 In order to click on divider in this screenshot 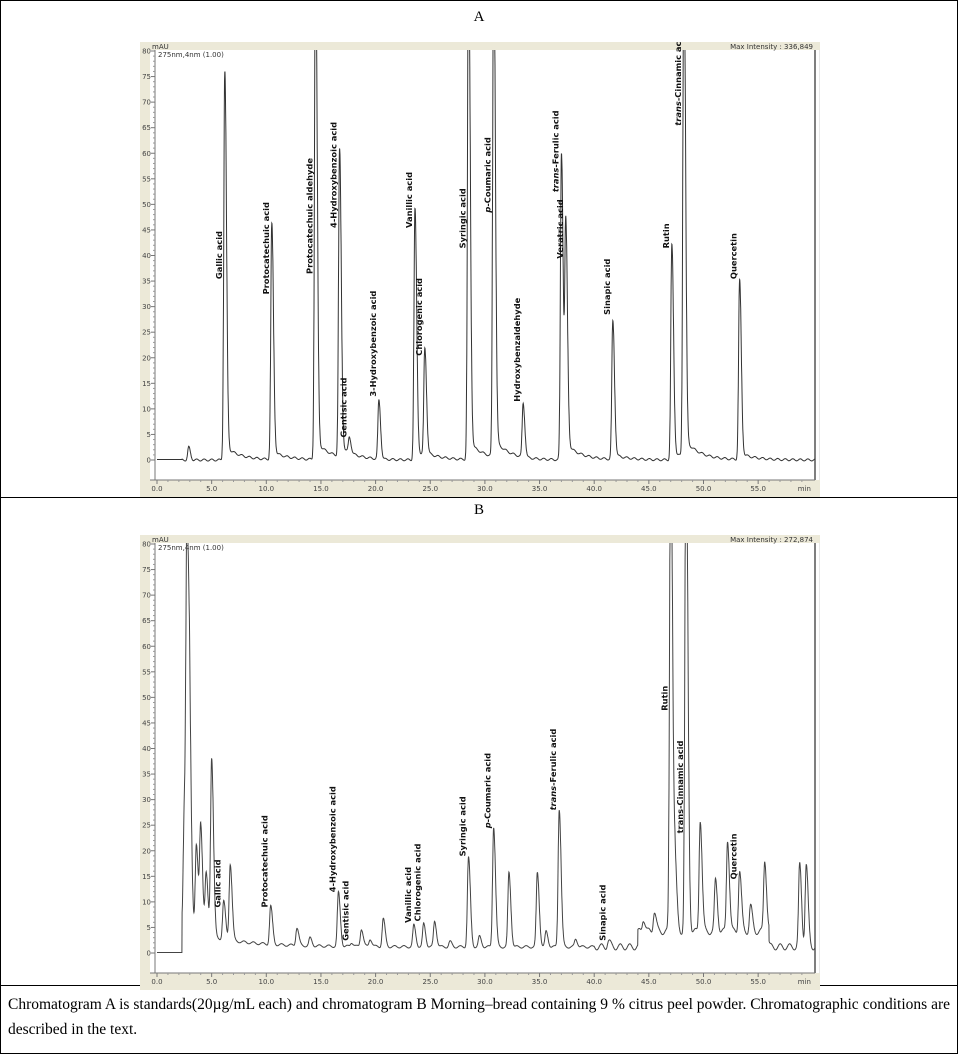, I will do `click(479, 497)`.